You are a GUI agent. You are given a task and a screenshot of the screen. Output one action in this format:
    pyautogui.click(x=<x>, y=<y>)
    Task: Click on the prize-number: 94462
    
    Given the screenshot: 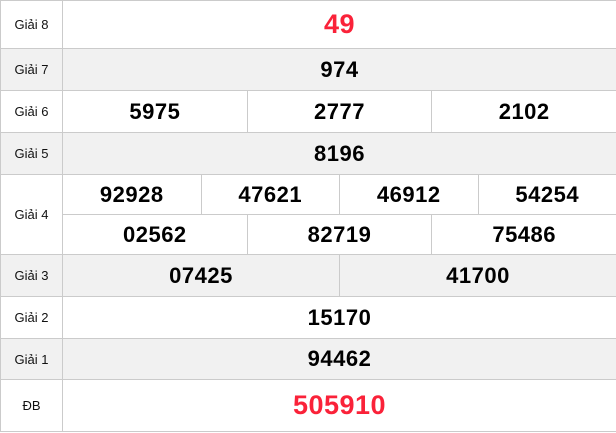 What is the action you would take?
    pyautogui.click(x=339, y=358)
    